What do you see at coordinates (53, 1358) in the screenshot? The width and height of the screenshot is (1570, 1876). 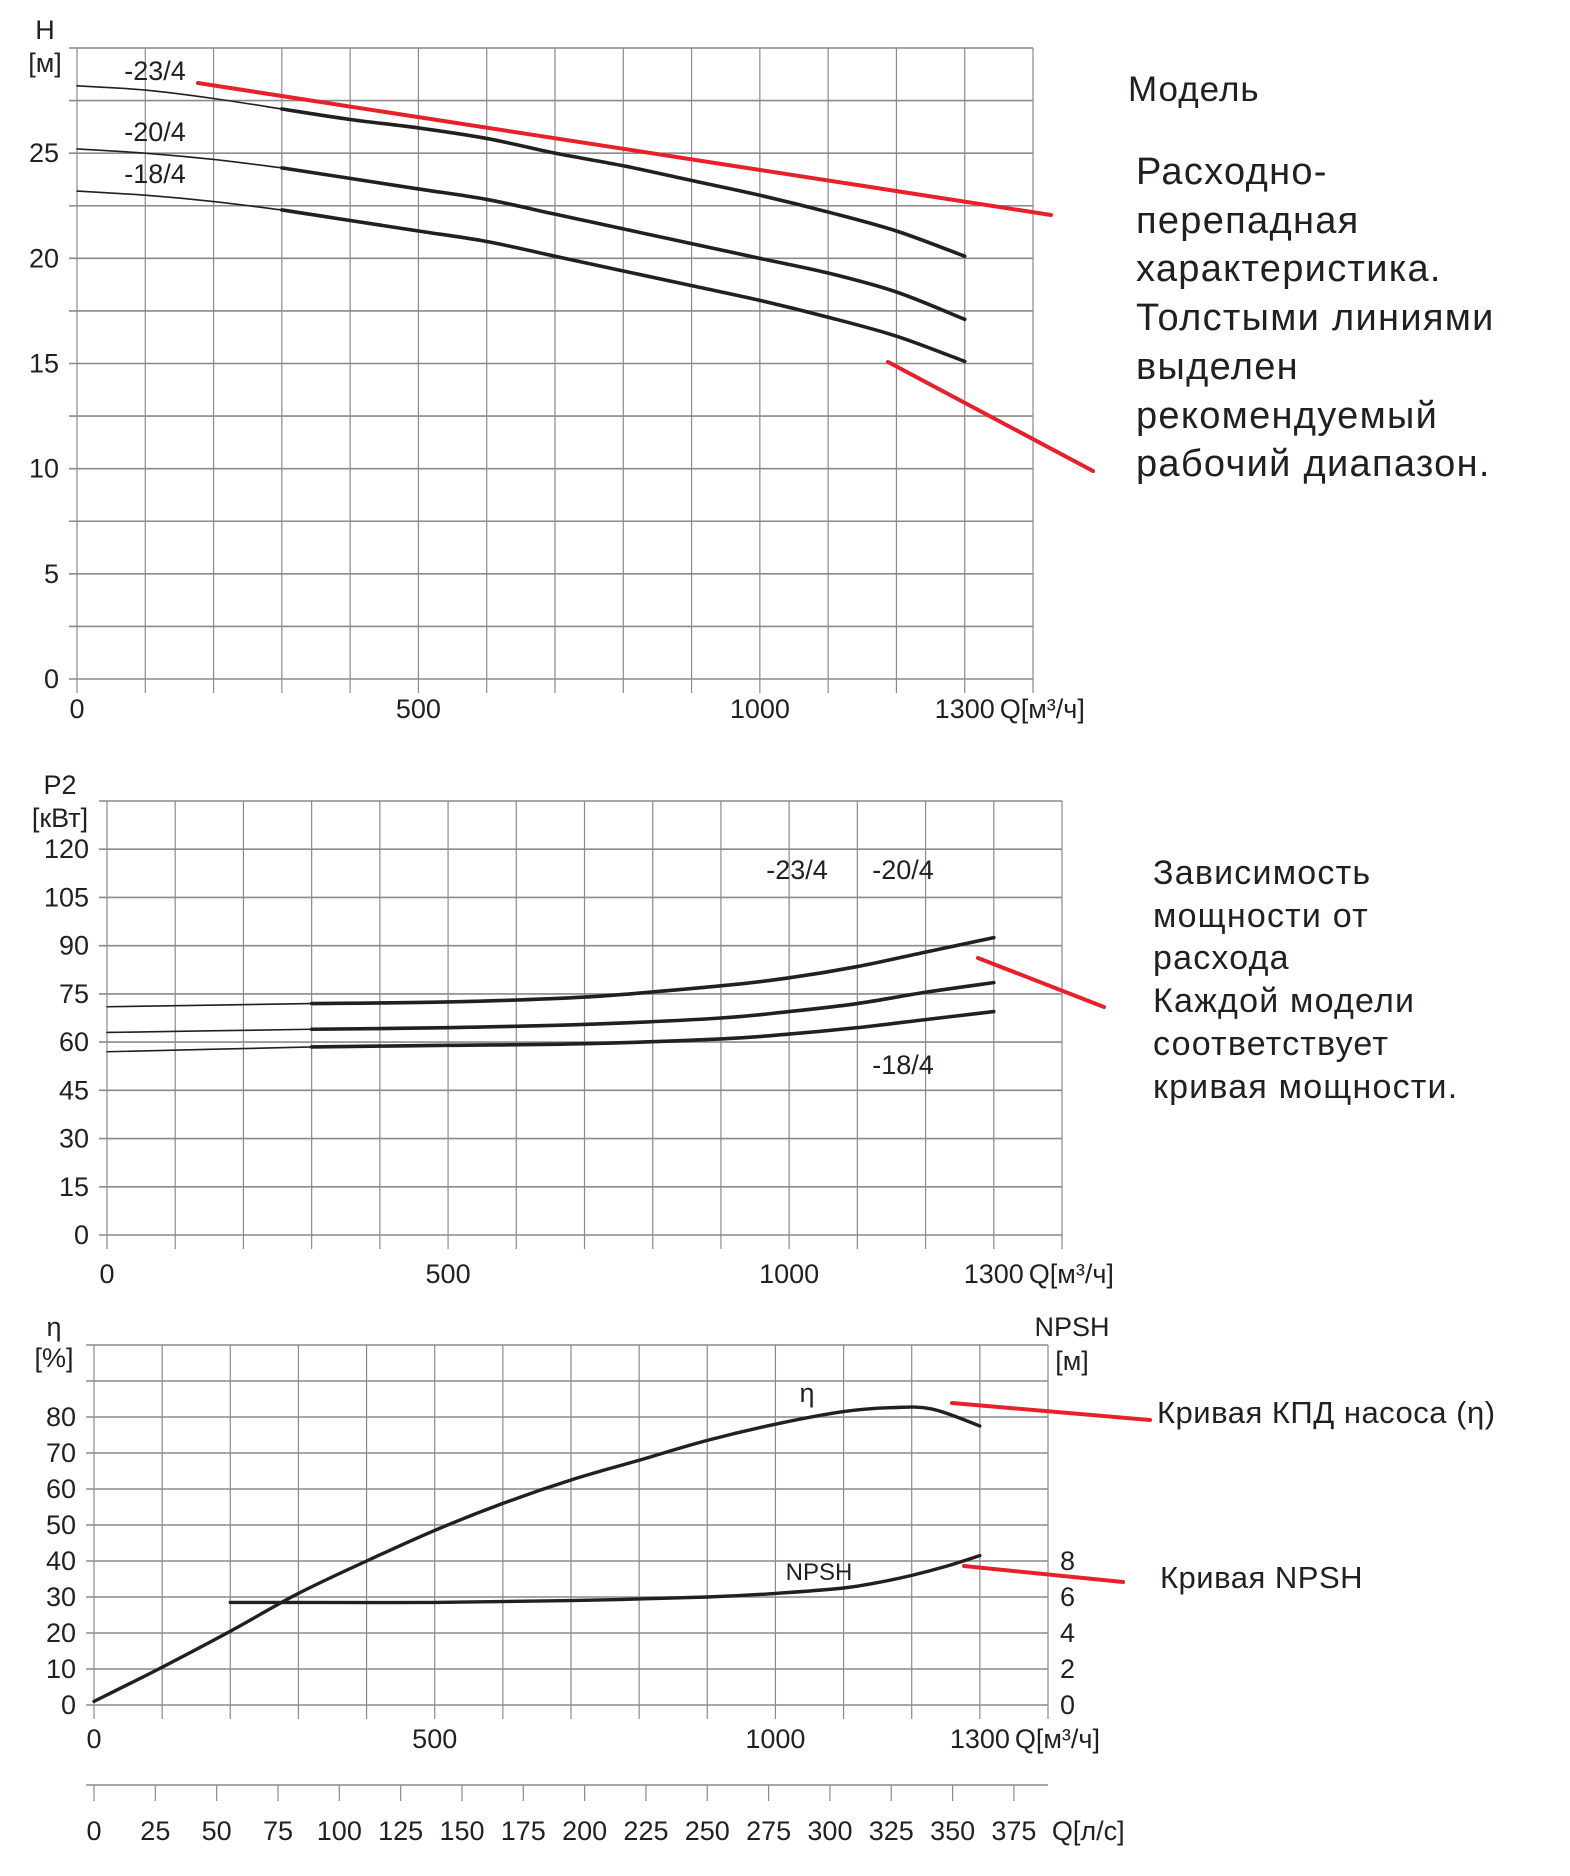 I see `y-axis-unit: [%]` at bounding box center [53, 1358].